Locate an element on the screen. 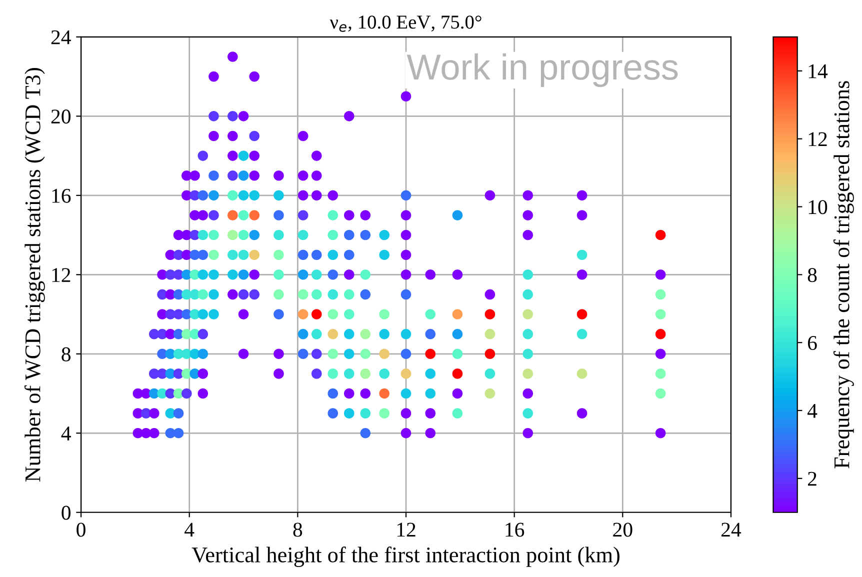 Image resolution: width=862 pixels, height=577 pixels. y-tick-label: 8 is located at coordinates (66, 354).